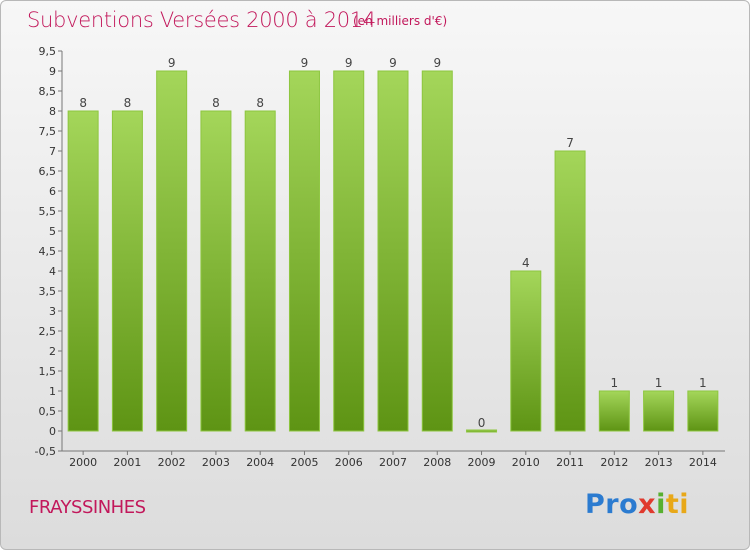 This screenshot has height=550, width=750. Describe the element at coordinates (482, 431) in the screenshot. I see `bar-2009` at that location.